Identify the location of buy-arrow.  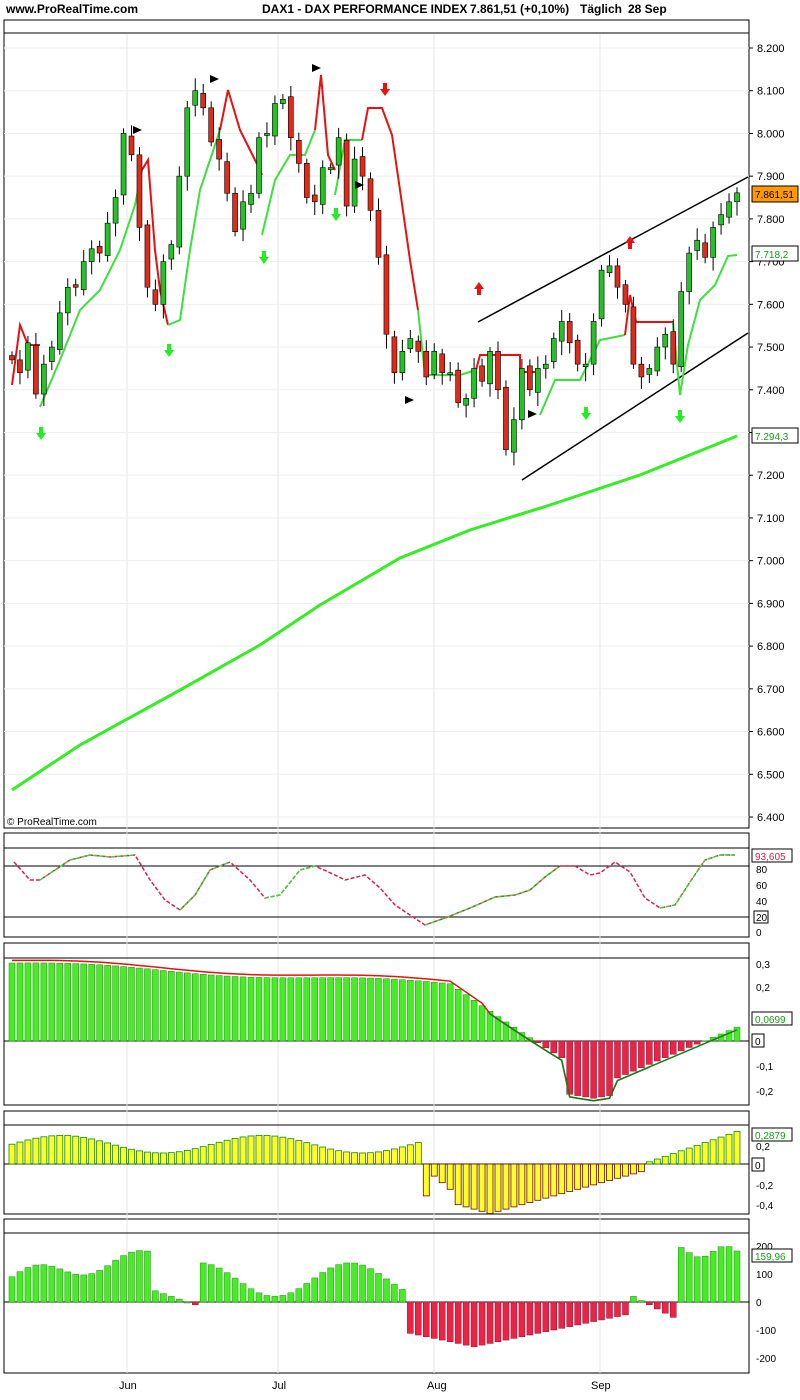
(41, 433).